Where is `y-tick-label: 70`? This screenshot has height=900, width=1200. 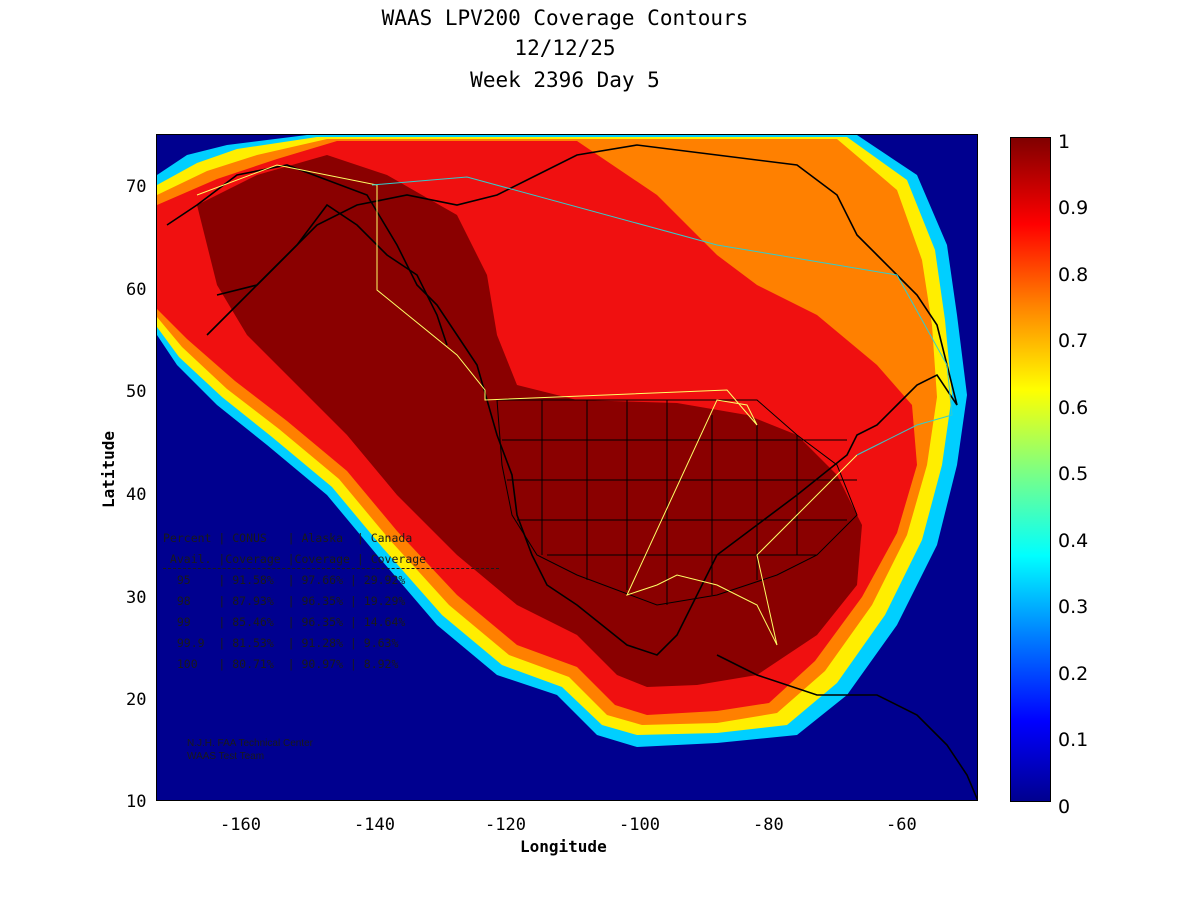 y-tick-label: 70 is located at coordinates (136, 187).